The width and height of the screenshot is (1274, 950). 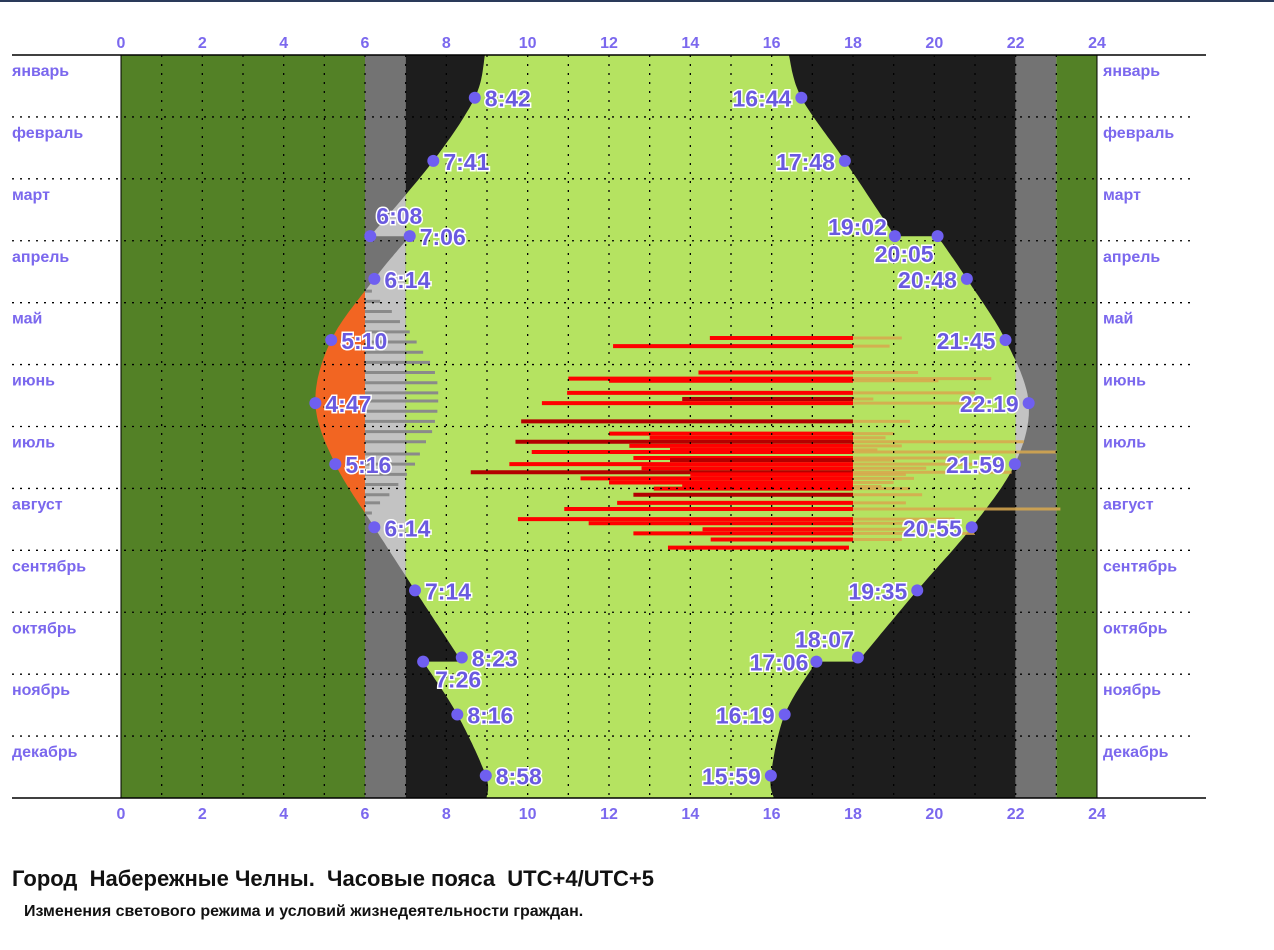 What do you see at coordinates (283, 814) in the screenshot?
I see `bottom-tick-label: 4` at bounding box center [283, 814].